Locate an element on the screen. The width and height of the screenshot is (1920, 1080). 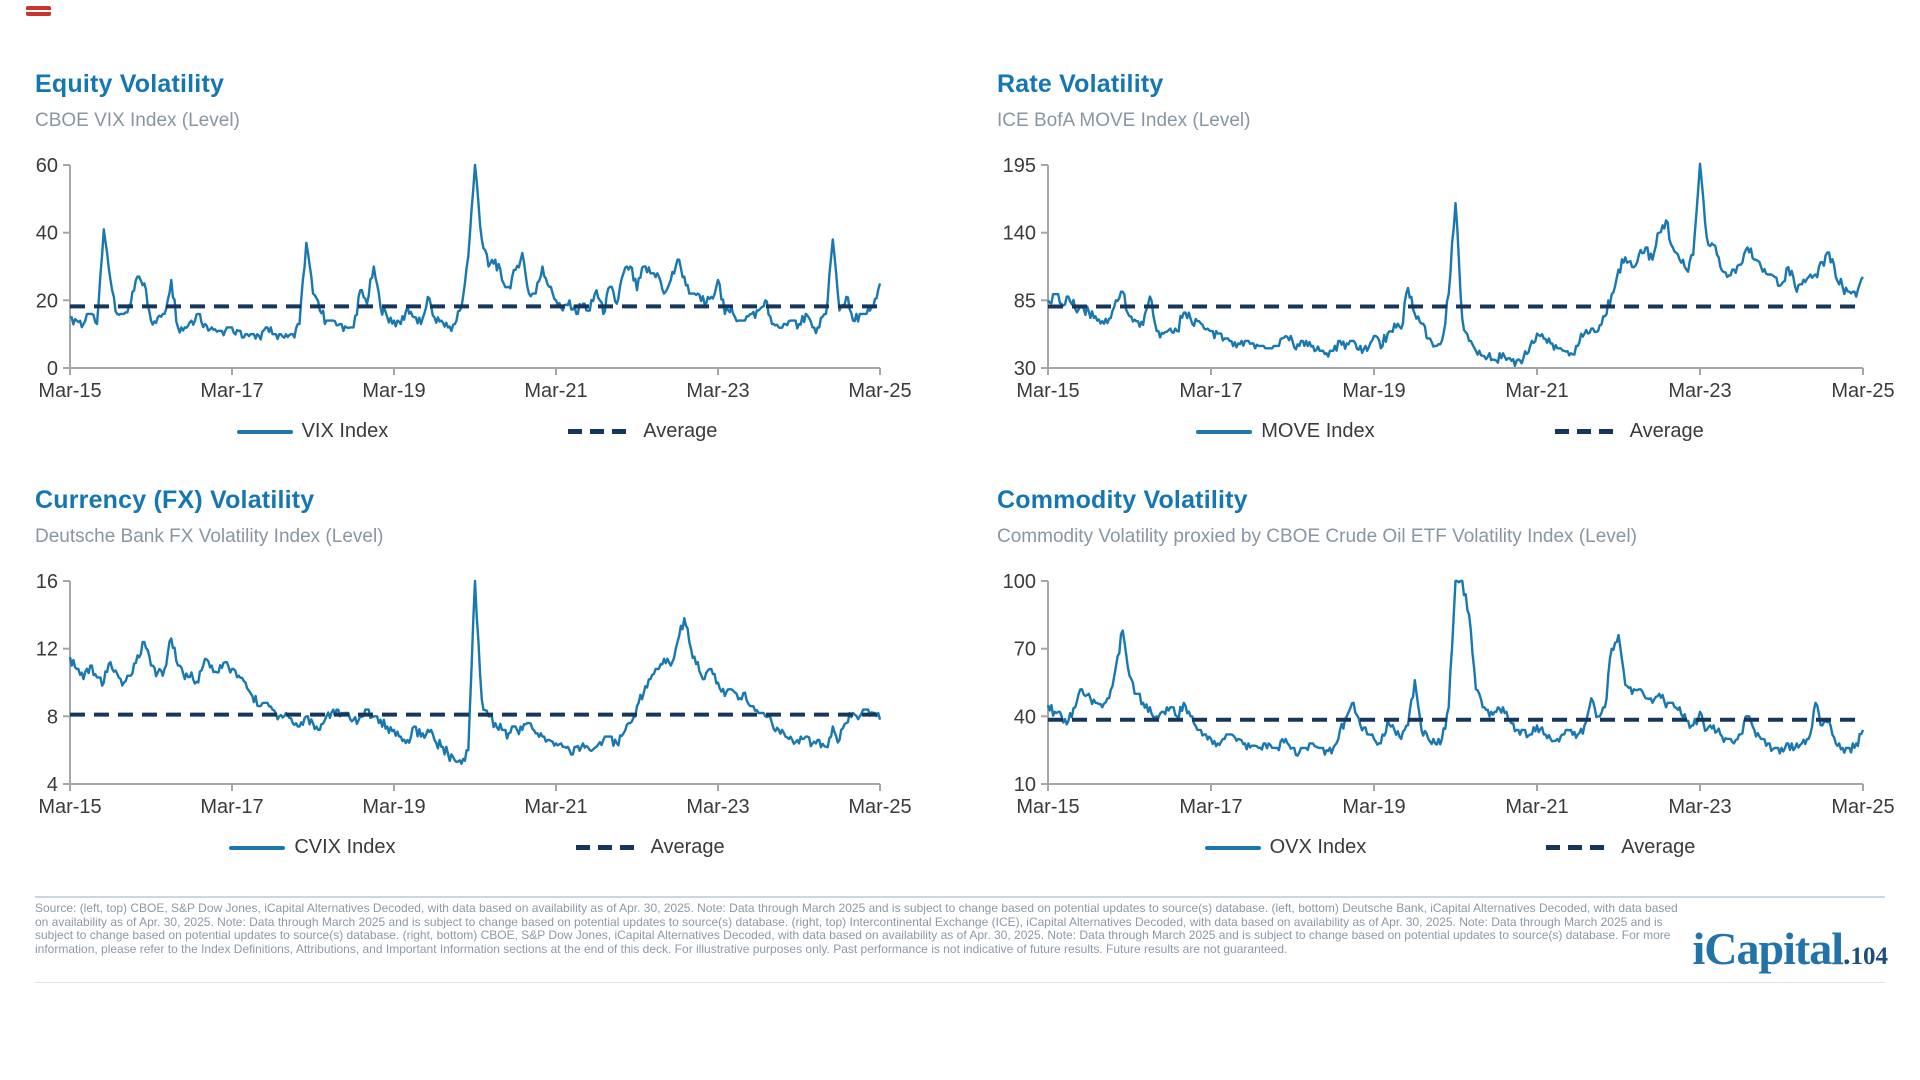
icapital-logo-text: iCapital is located at coordinates (1768, 948).